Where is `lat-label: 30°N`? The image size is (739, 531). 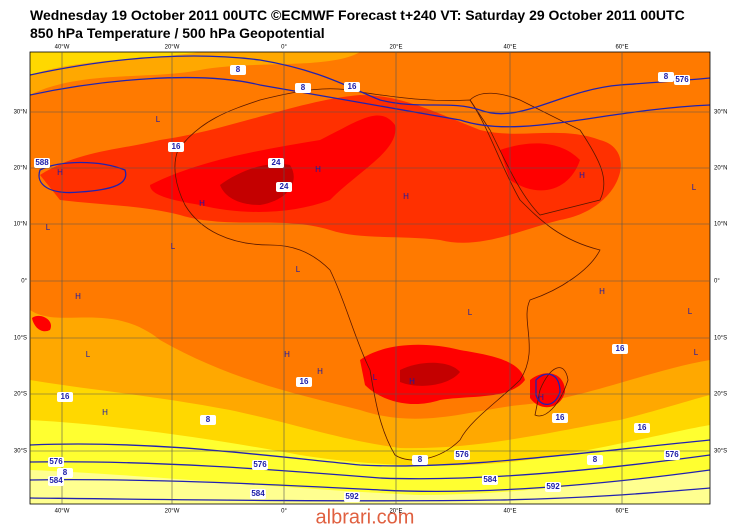
lat-label: 30°N is located at coordinates (720, 113).